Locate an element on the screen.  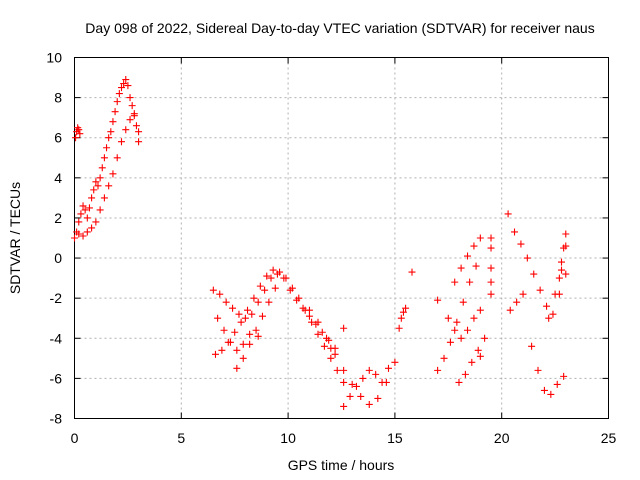
x-tick-label: 25 is located at coordinates (609, 438).